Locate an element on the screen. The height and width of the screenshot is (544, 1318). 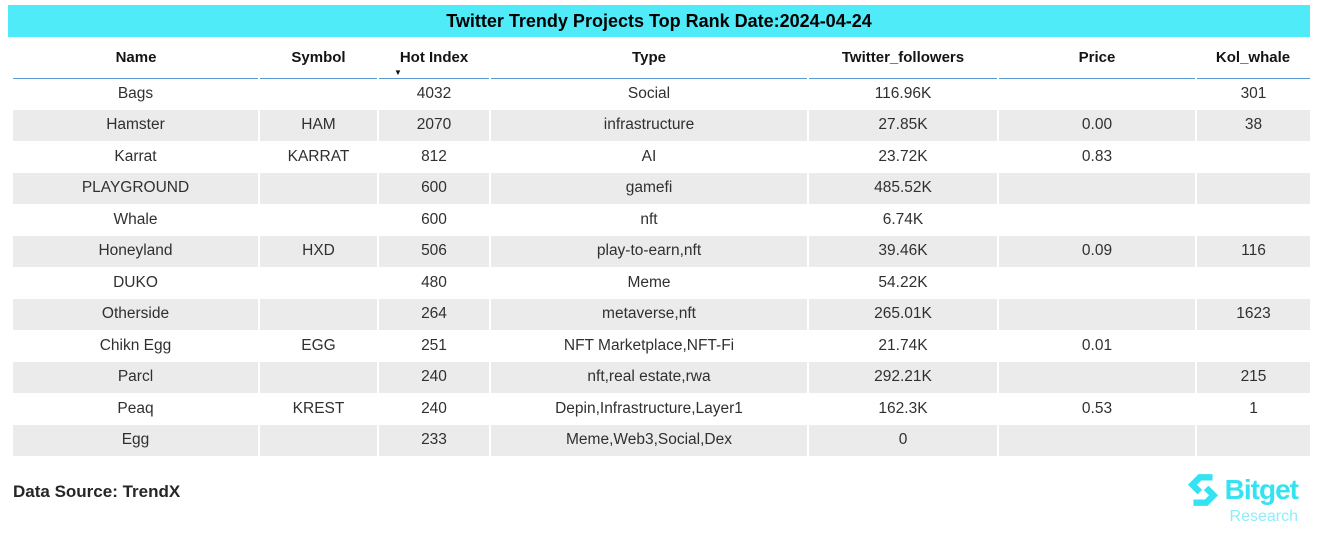
cell-hot-index: 600 is located at coordinates (434, 220).